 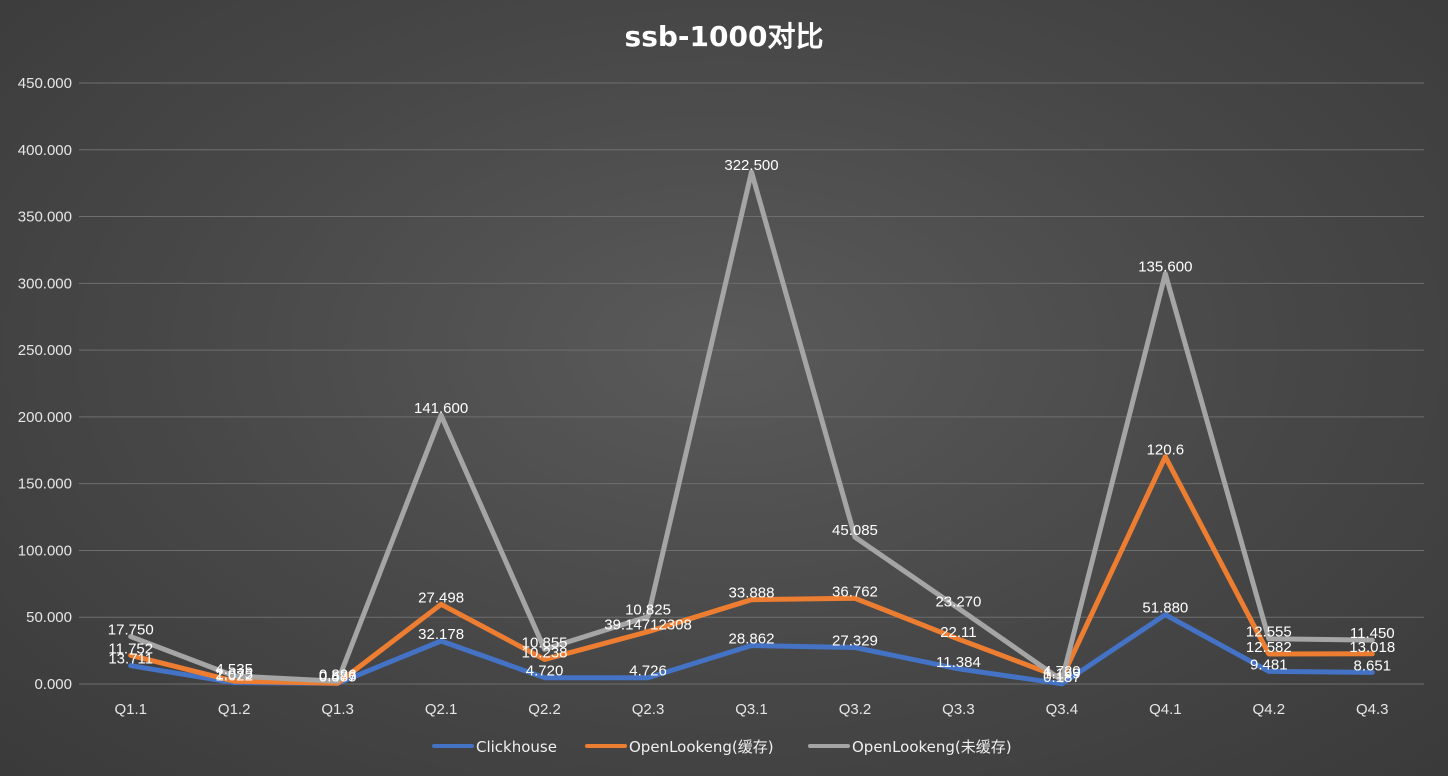 I want to click on y-tick-label: 0.000, so click(x=53, y=684).